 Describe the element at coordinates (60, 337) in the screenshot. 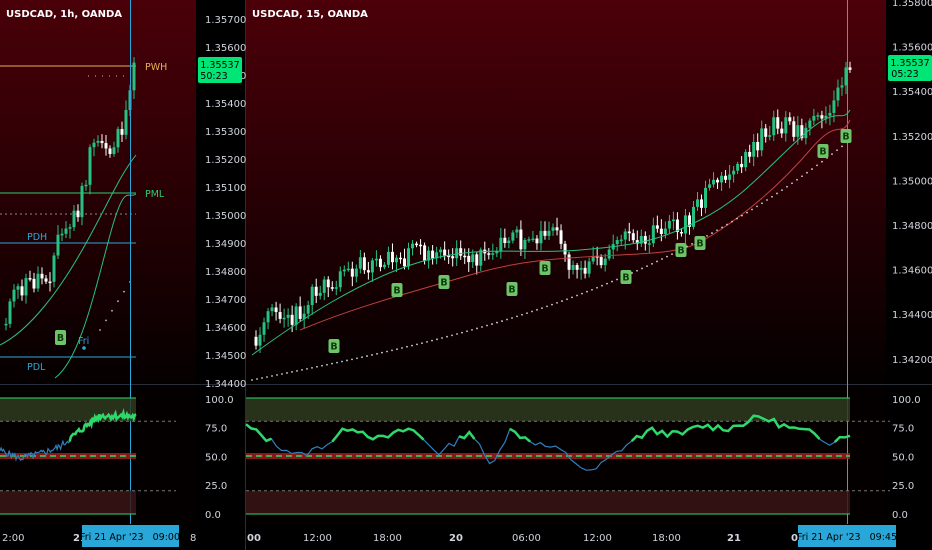

I see `left-buy-signal: B` at that location.